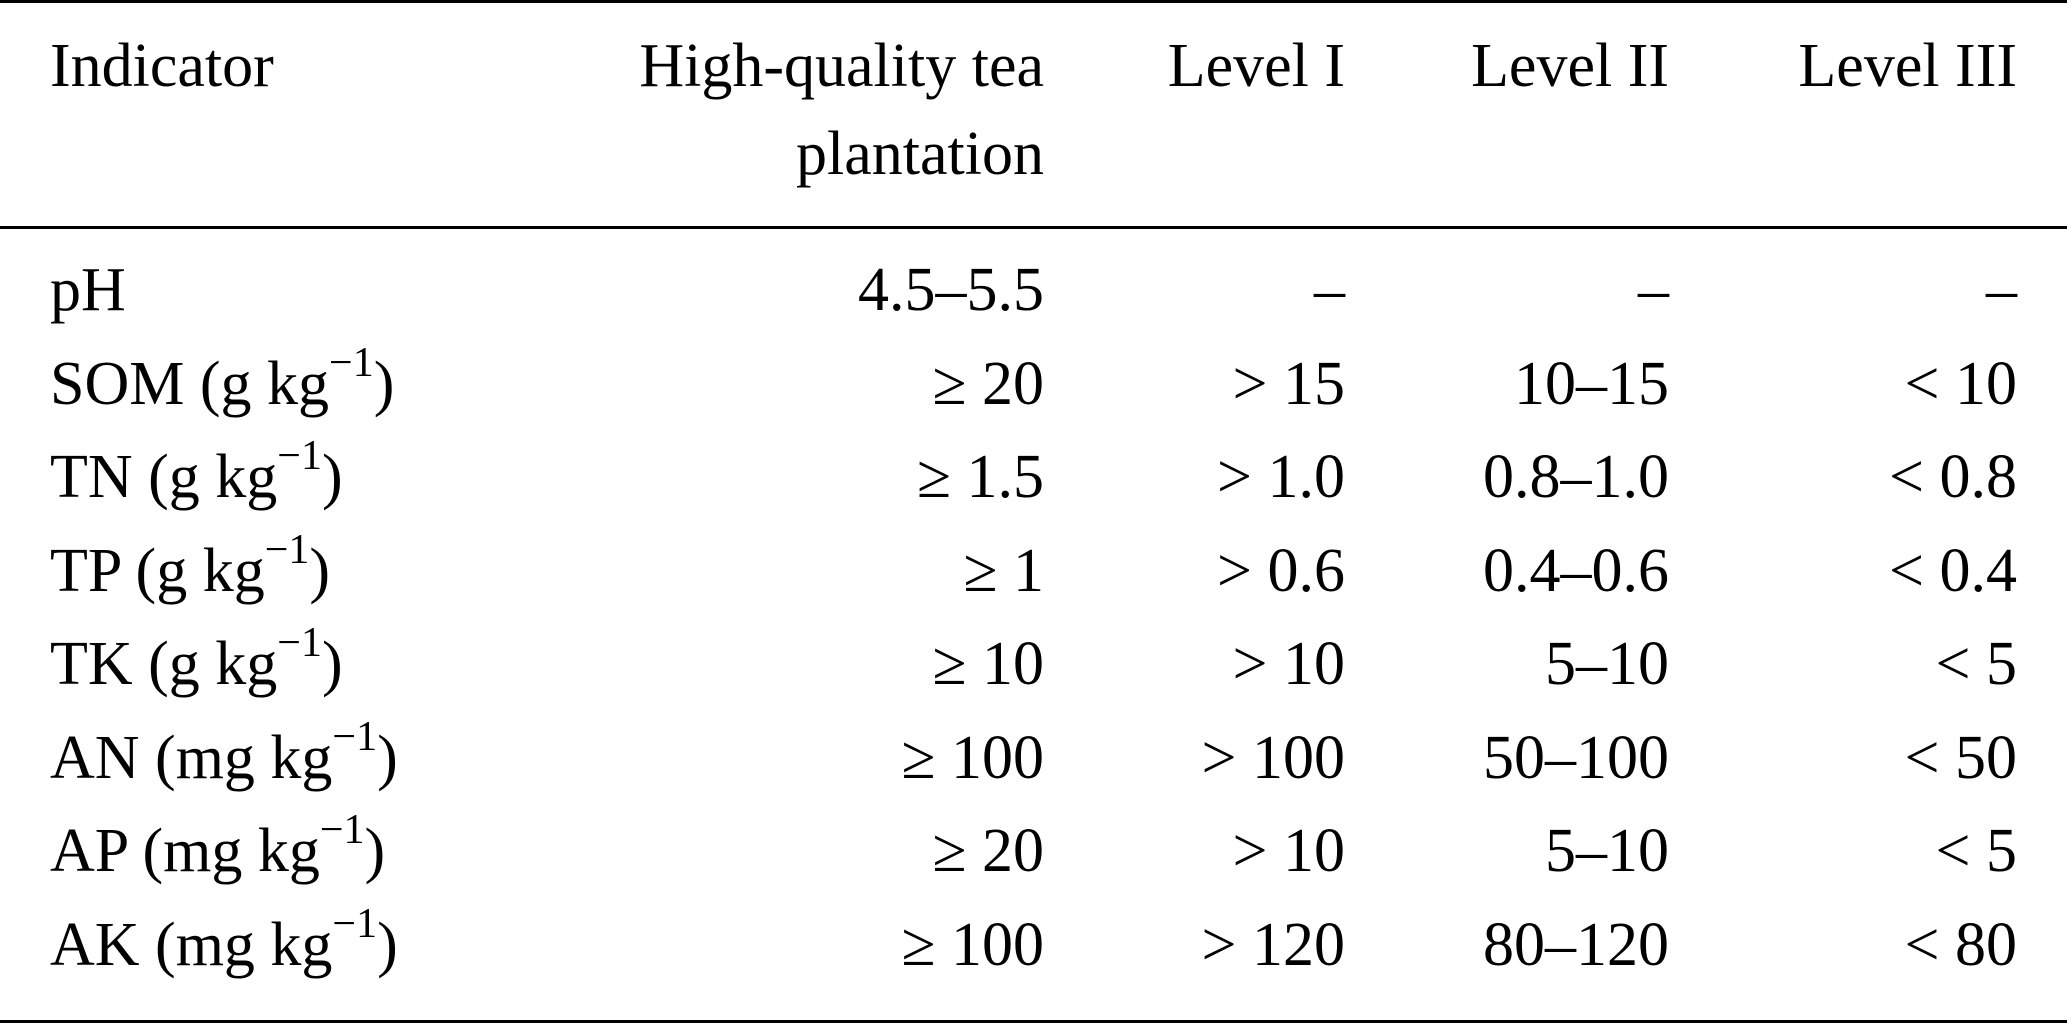 The height and width of the screenshot is (1025, 2067). I want to click on level-1-value: > 15, so click(1288, 384).